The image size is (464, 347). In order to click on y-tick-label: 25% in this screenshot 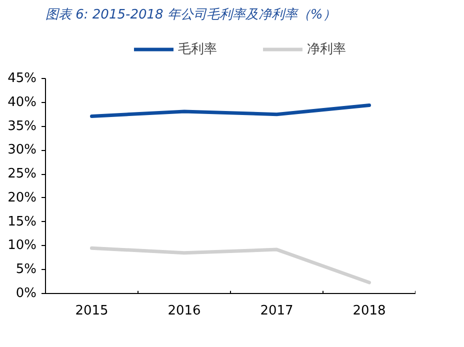, I will do `click(22, 174)`.